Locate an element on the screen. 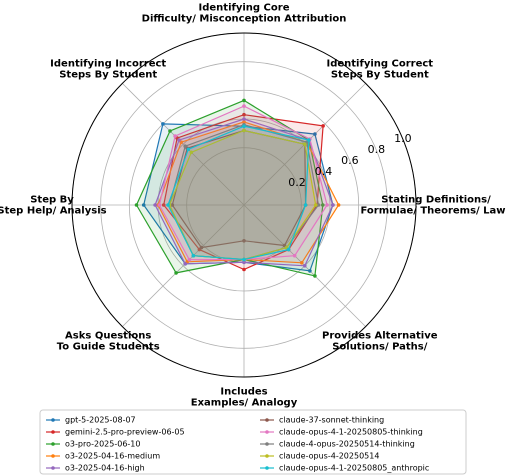  axis-label: Step By Step Help/ Analysis is located at coordinates (53, 206).